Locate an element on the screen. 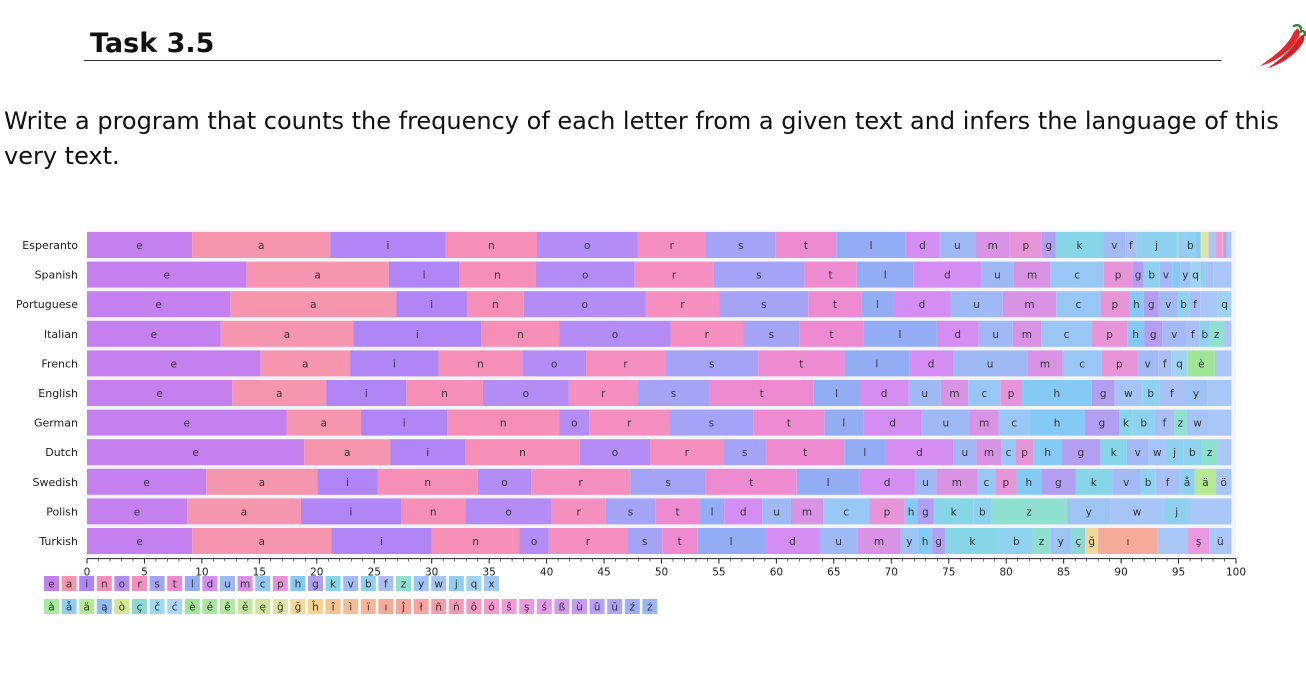 The height and width of the screenshot is (693, 1306). row-label: Swedish is located at coordinates (56, 482).